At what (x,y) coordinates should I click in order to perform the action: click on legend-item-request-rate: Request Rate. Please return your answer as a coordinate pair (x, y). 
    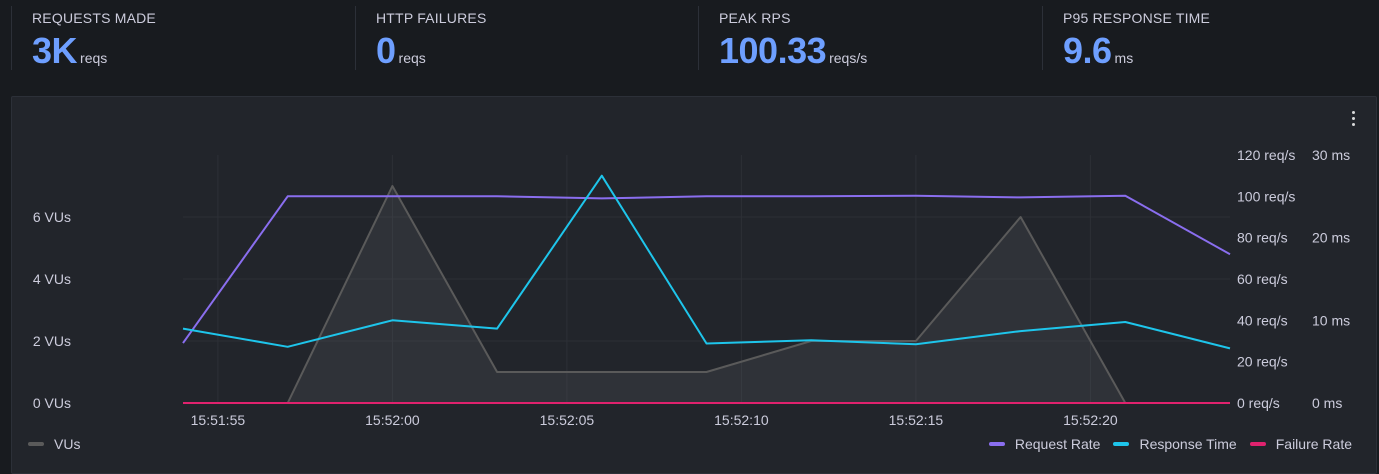
    Looking at the image, I should click on (1044, 444).